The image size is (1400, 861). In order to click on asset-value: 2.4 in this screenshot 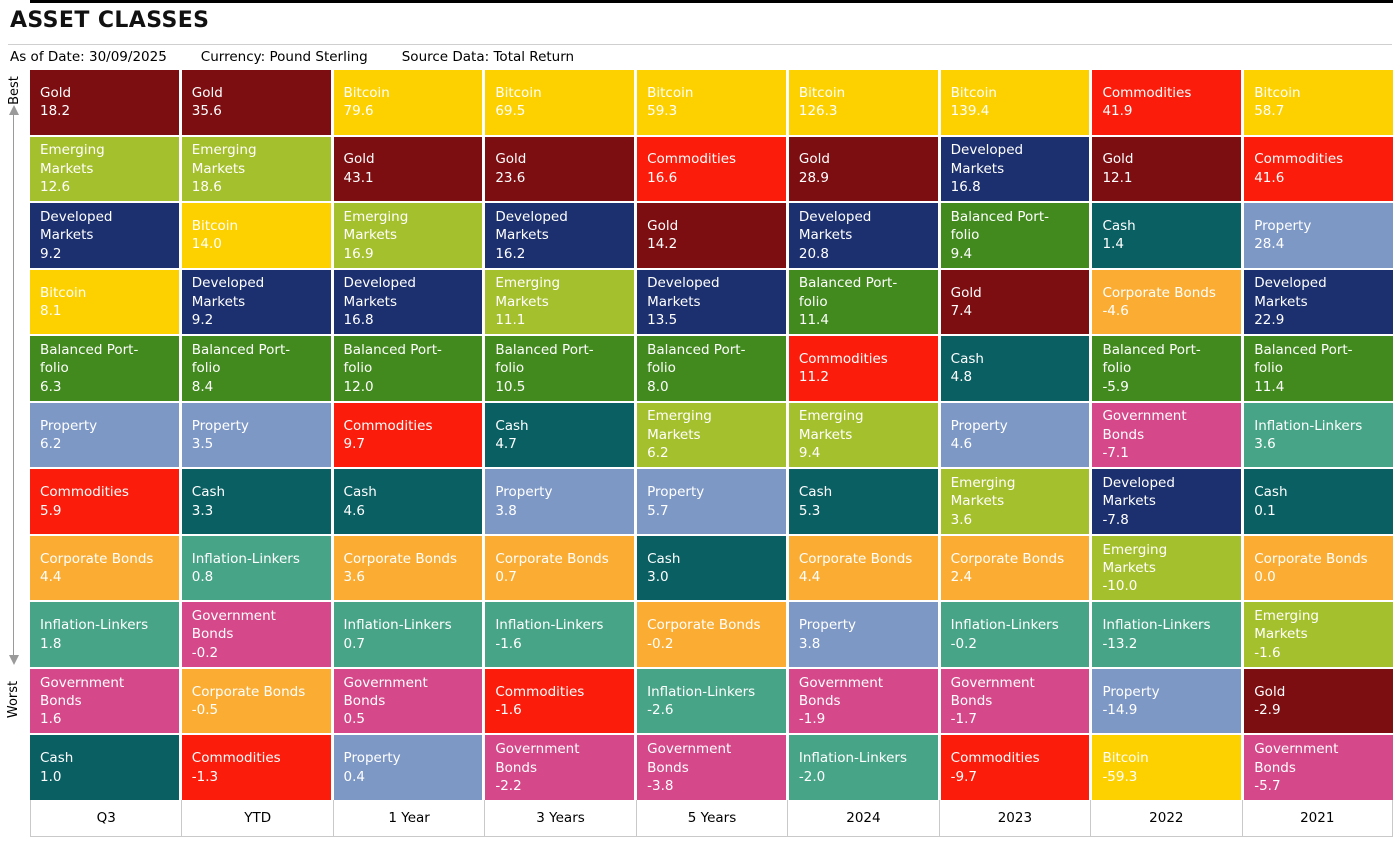, I will do `click(961, 577)`.